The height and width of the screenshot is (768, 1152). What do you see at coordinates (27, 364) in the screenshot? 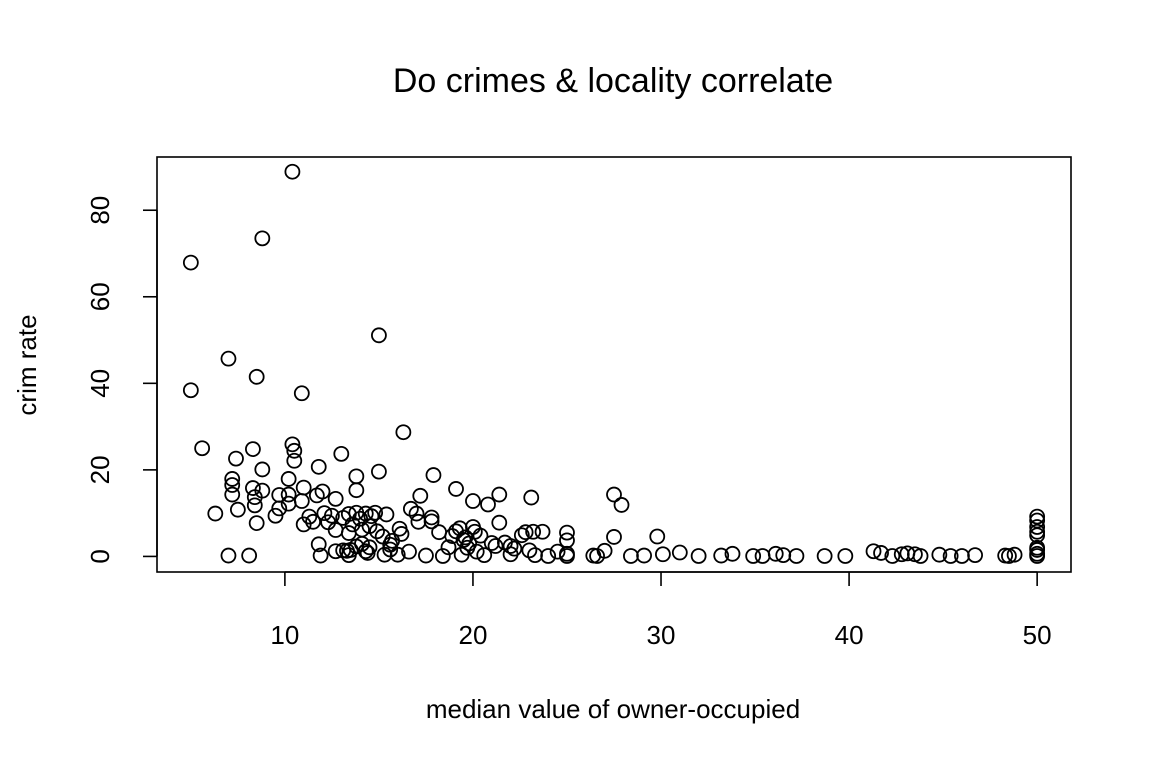
I see `y-axis-title: crim rate` at bounding box center [27, 364].